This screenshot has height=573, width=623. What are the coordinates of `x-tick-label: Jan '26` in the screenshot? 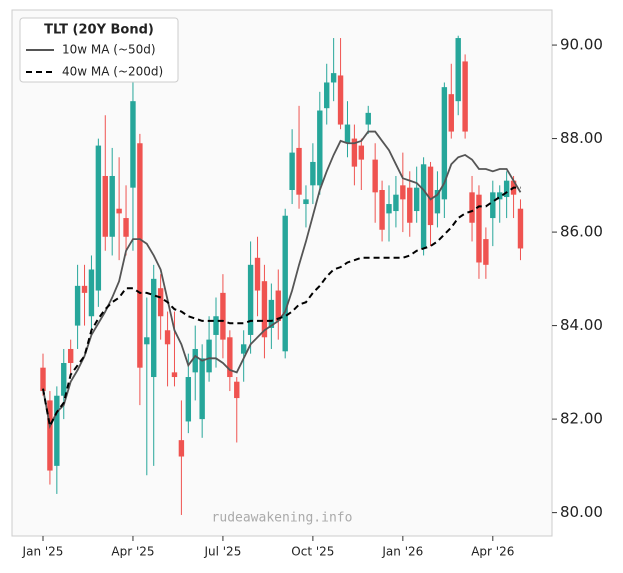 It's located at (402, 552).